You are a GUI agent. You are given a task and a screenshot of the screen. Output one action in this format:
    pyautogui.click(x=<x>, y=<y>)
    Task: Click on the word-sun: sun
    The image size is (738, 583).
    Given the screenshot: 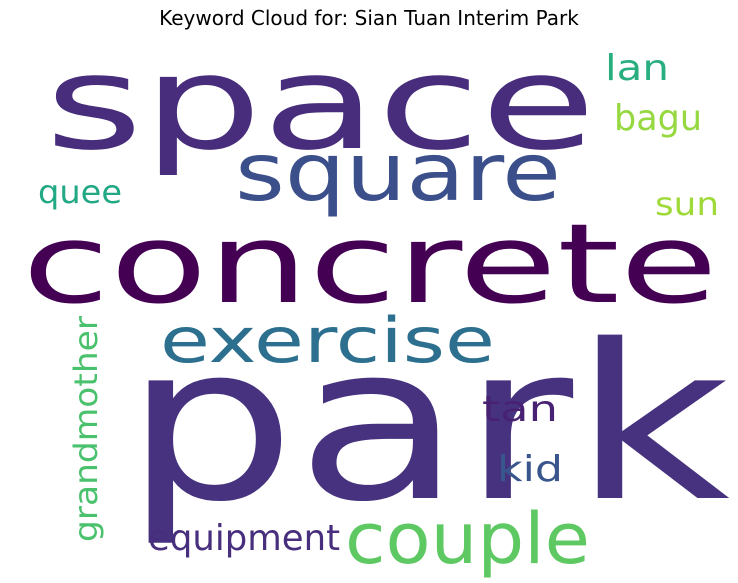 What is the action you would take?
    pyautogui.click(x=687, y=204)
    